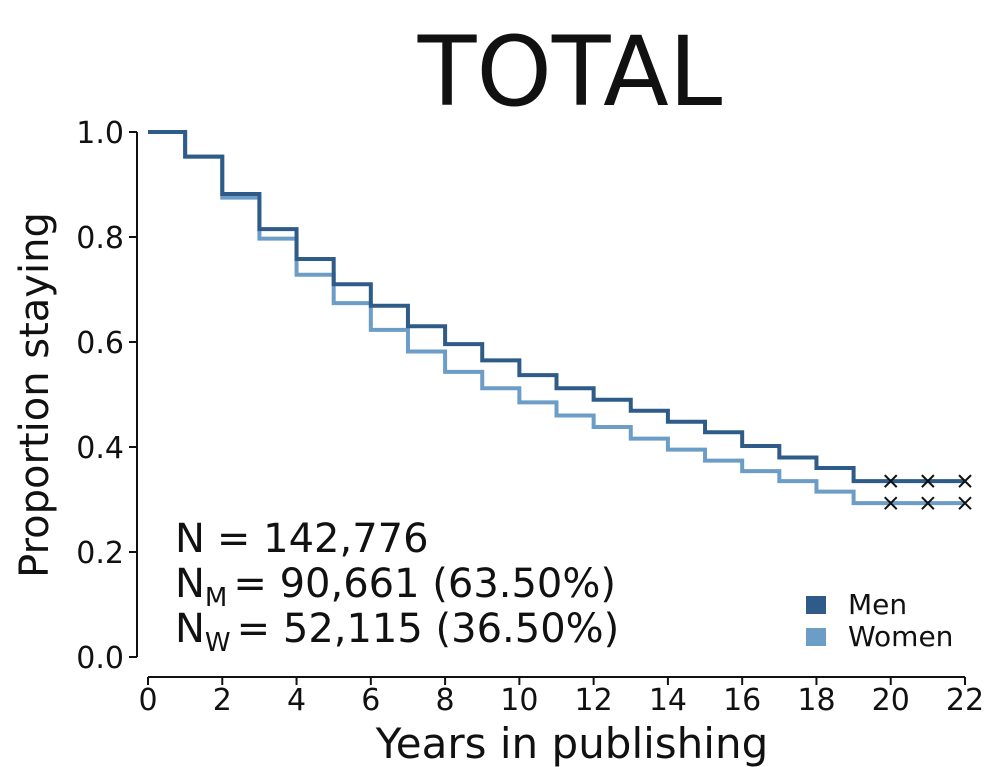 Image resolution: width=989 pixels, height=767 pixels. What do you see at coordinates (668, 700) in the screenshot?
I see `x-tick-label: 14` at bounding box center [668, 700].